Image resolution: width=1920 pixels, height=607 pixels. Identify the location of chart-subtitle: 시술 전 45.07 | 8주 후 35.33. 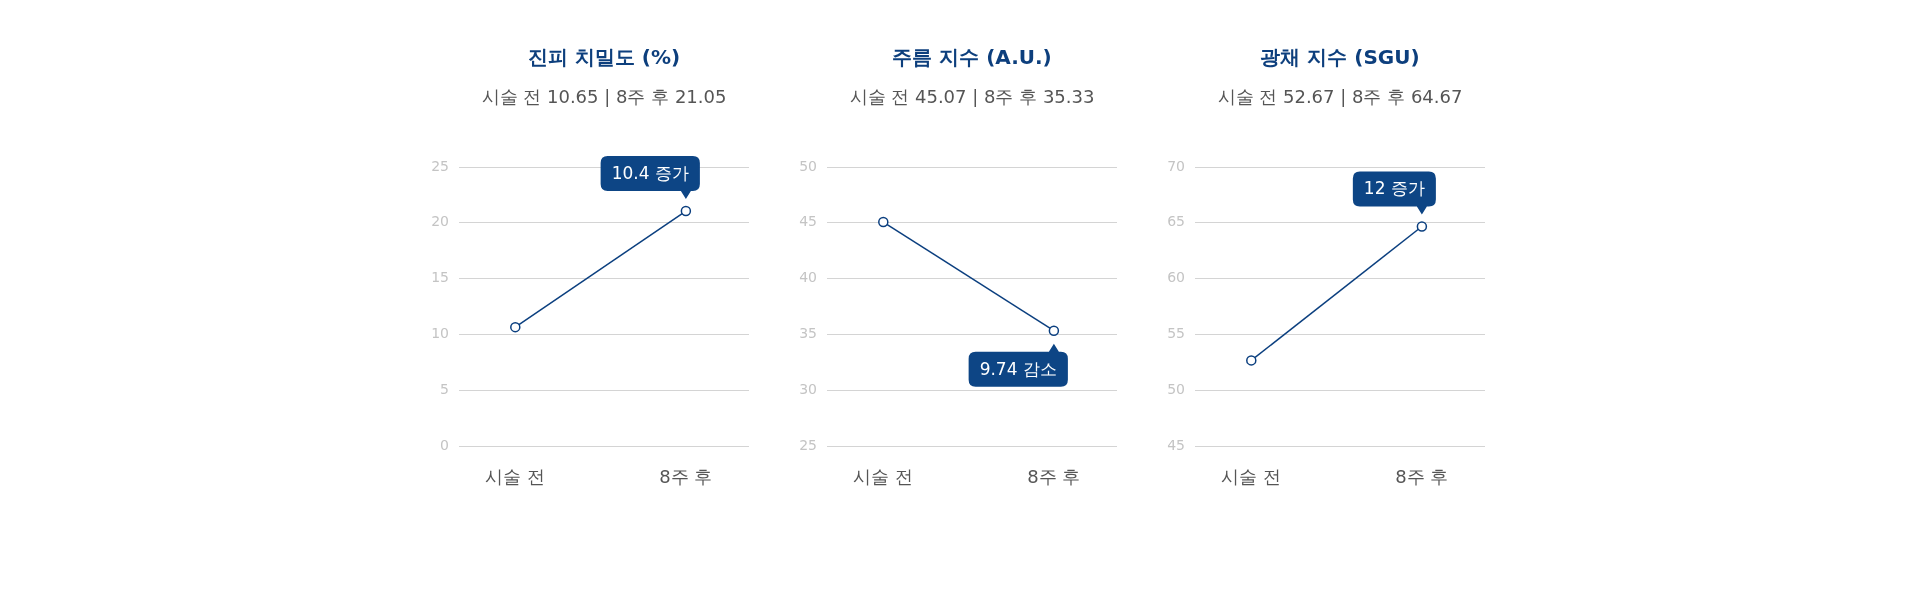
(972, 97).